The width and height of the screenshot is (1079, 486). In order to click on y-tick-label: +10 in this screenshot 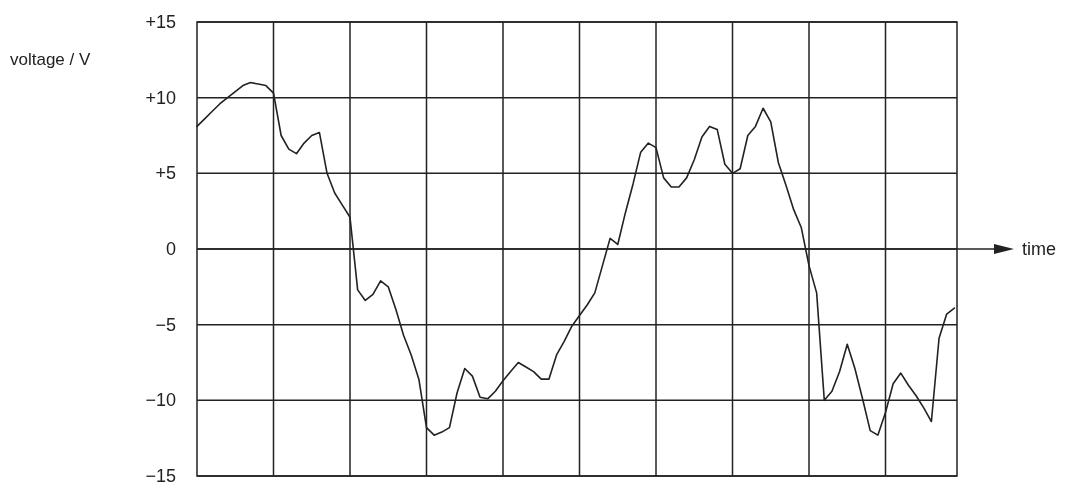, I will do `click(160, 97)`.